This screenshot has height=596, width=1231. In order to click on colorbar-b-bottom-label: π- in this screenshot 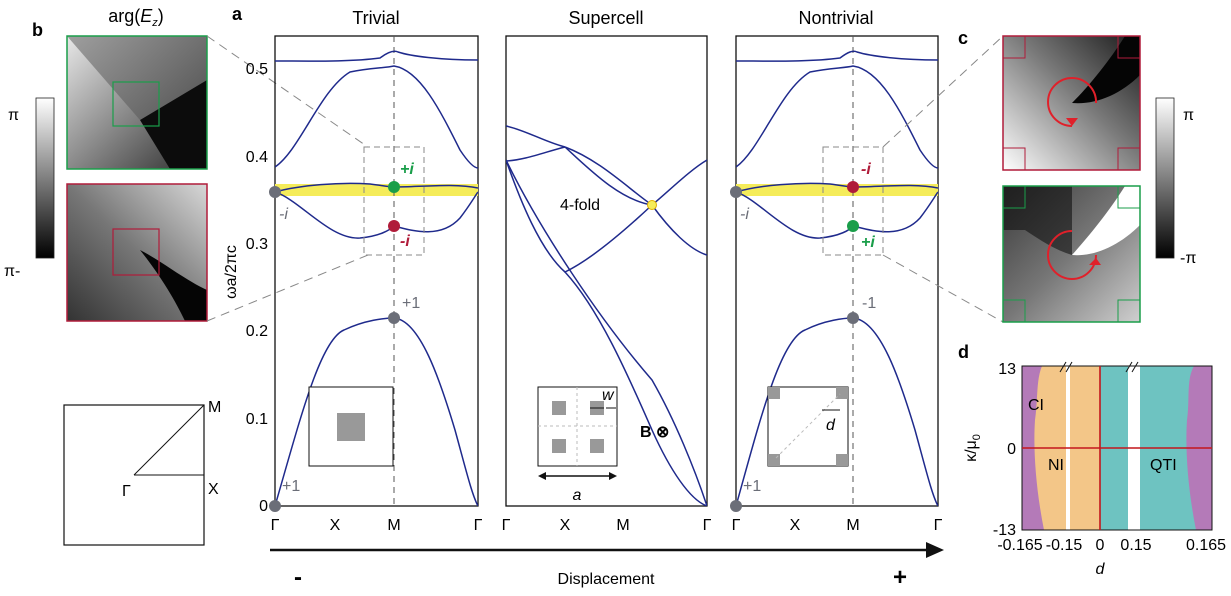, I will do `click(12, 271)`.